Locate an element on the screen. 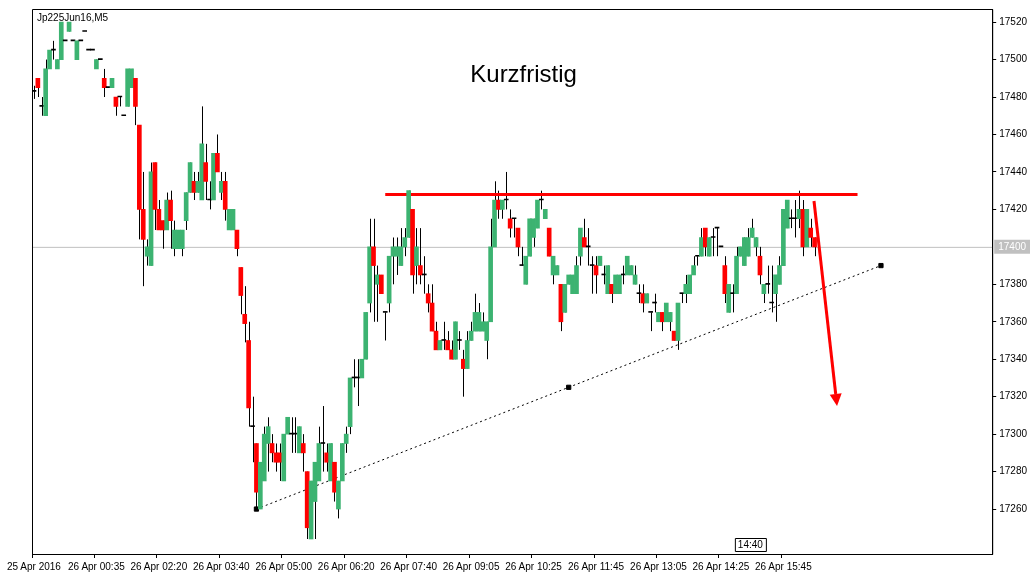  ref-line-label: 17400 is located at coordinates (1012, 246).